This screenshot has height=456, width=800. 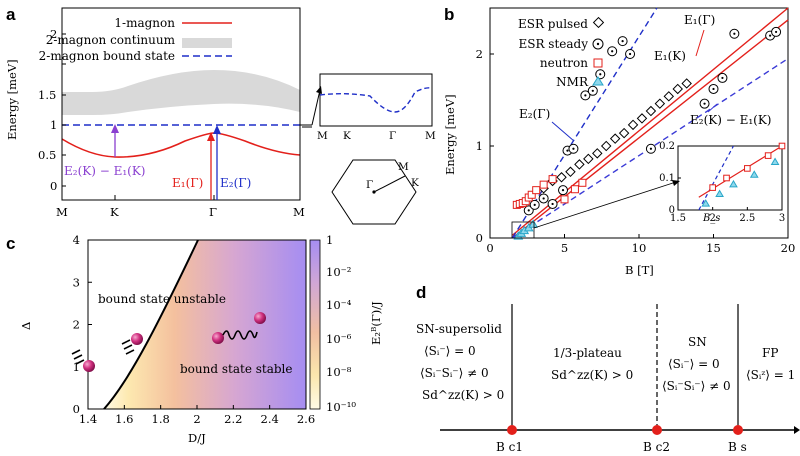 What do you see at coordinates (299, 212) in the screenshot?
I see `a-xtick-m2: M` at bounding box center [299, 212].